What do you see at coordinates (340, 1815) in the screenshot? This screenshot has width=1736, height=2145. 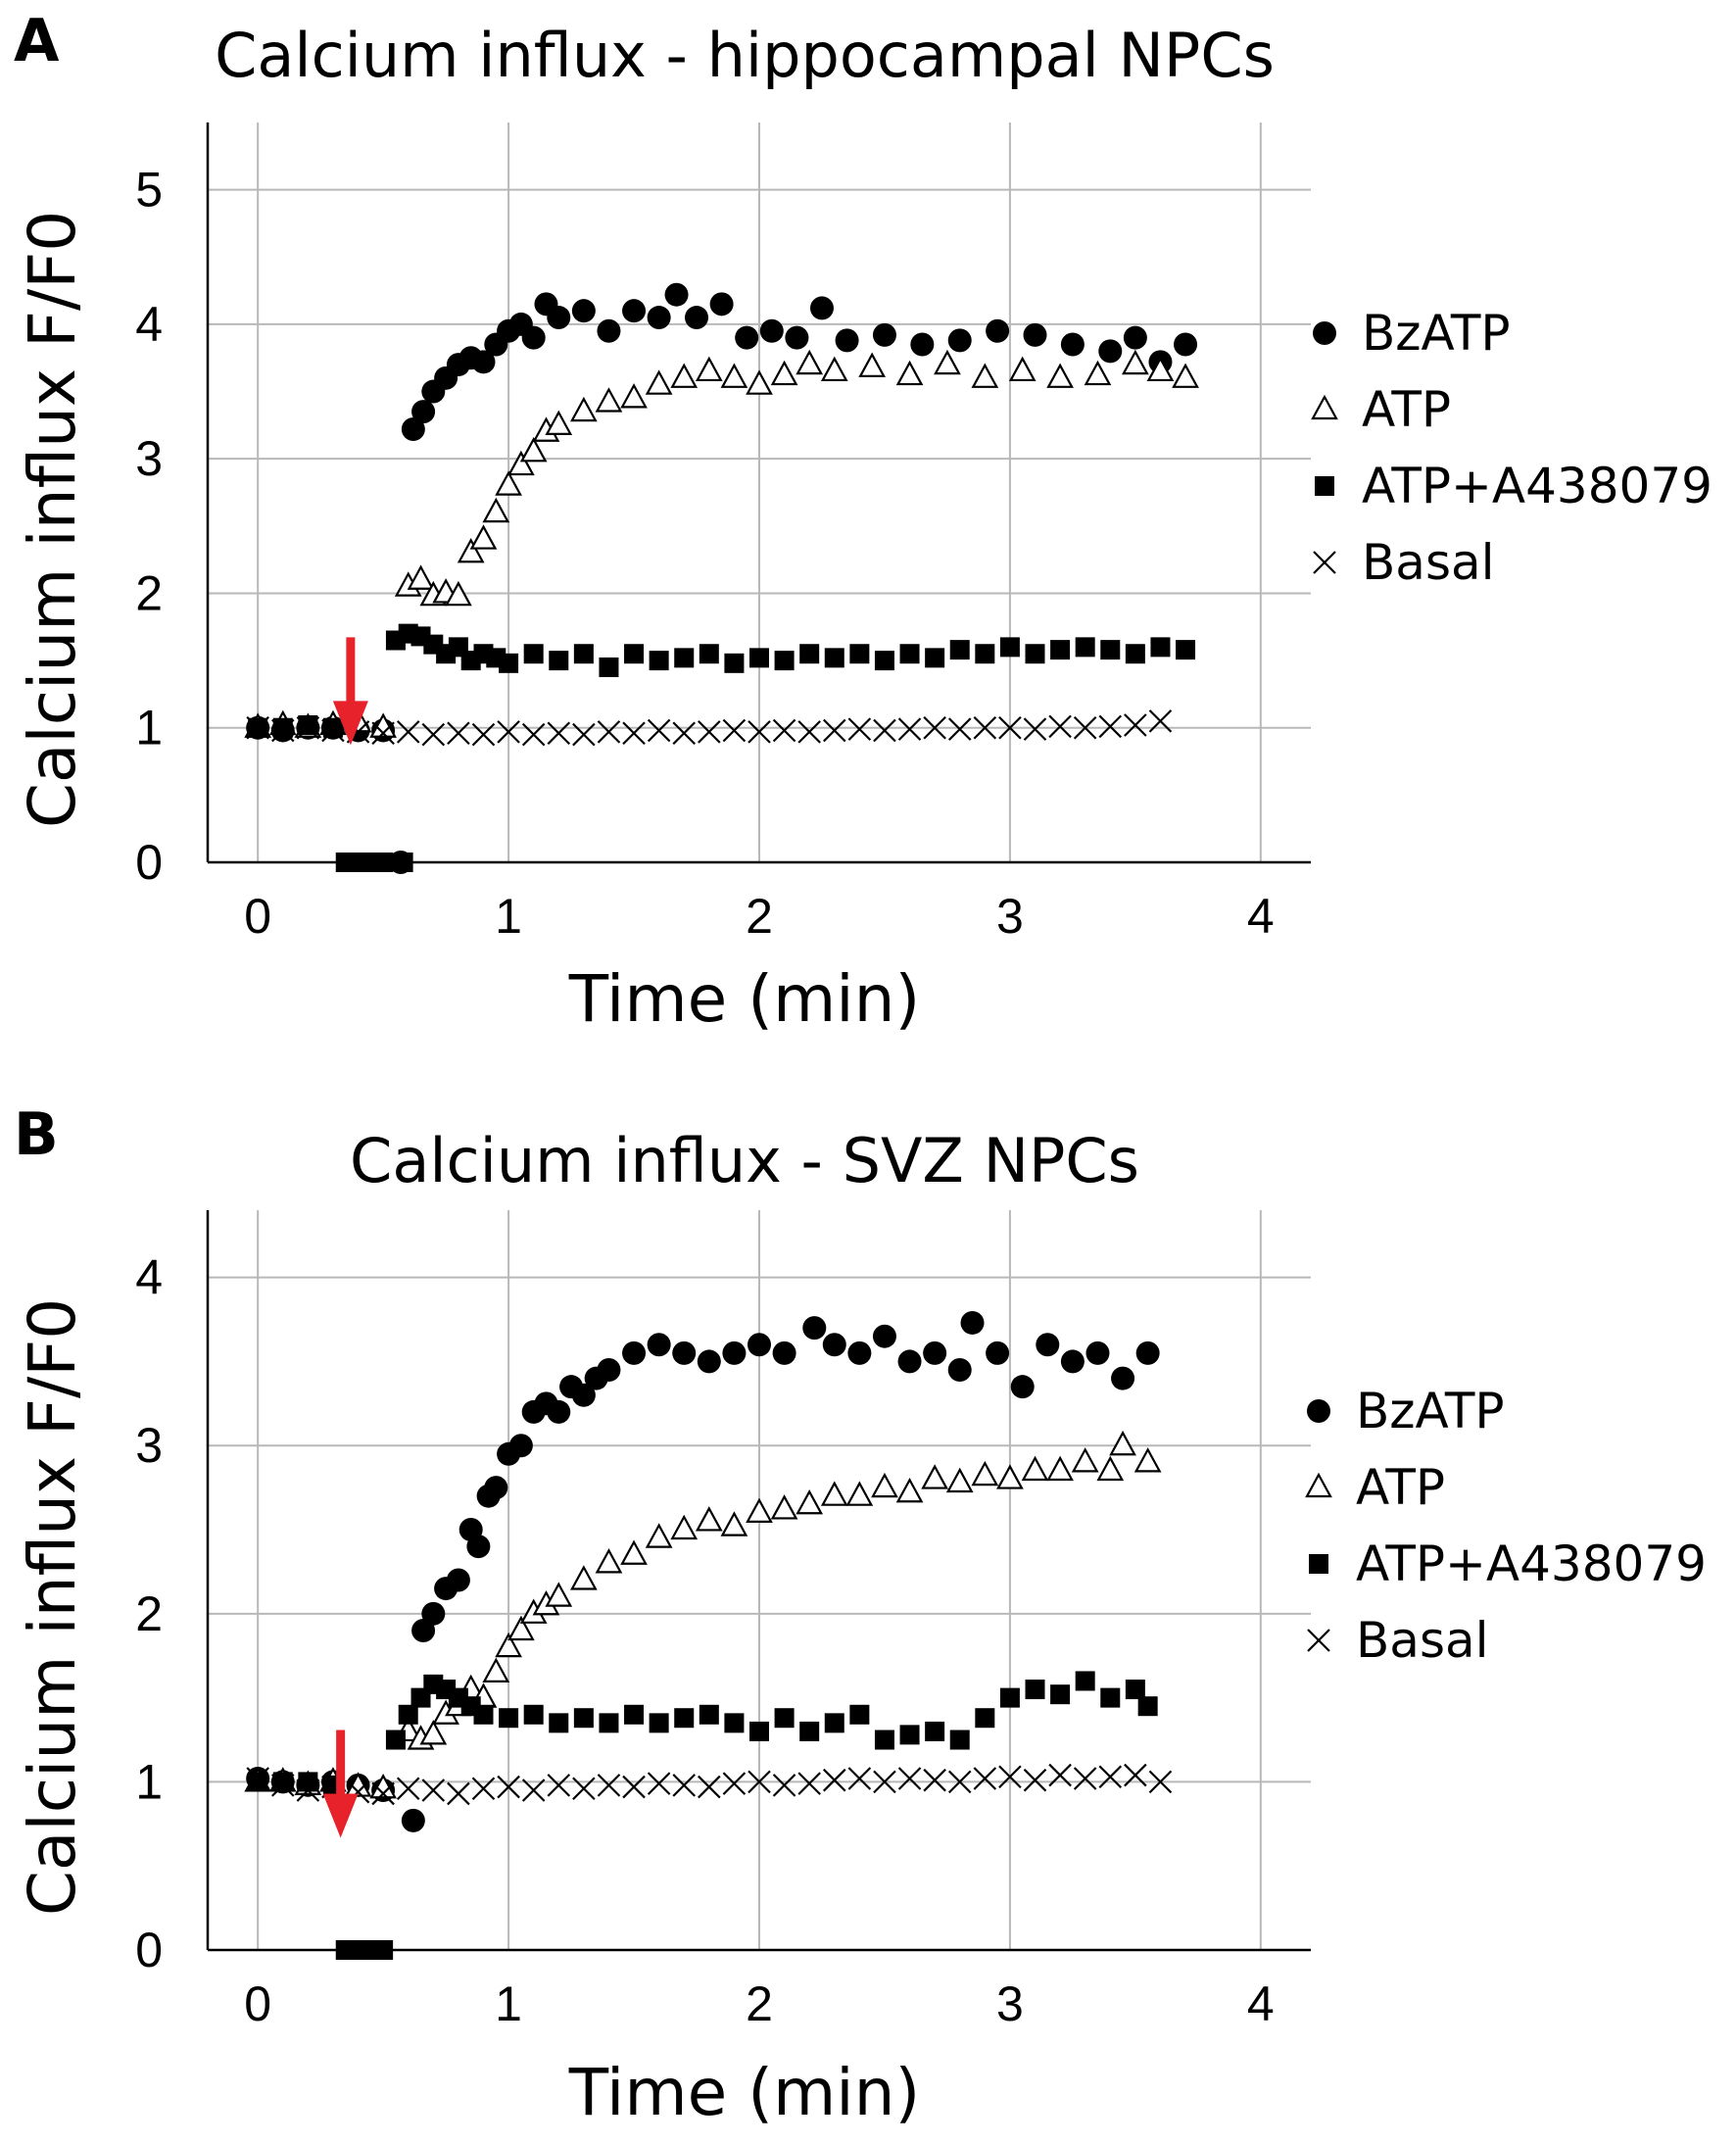 I see `arrow-head` at bounding box center [340, 1815].